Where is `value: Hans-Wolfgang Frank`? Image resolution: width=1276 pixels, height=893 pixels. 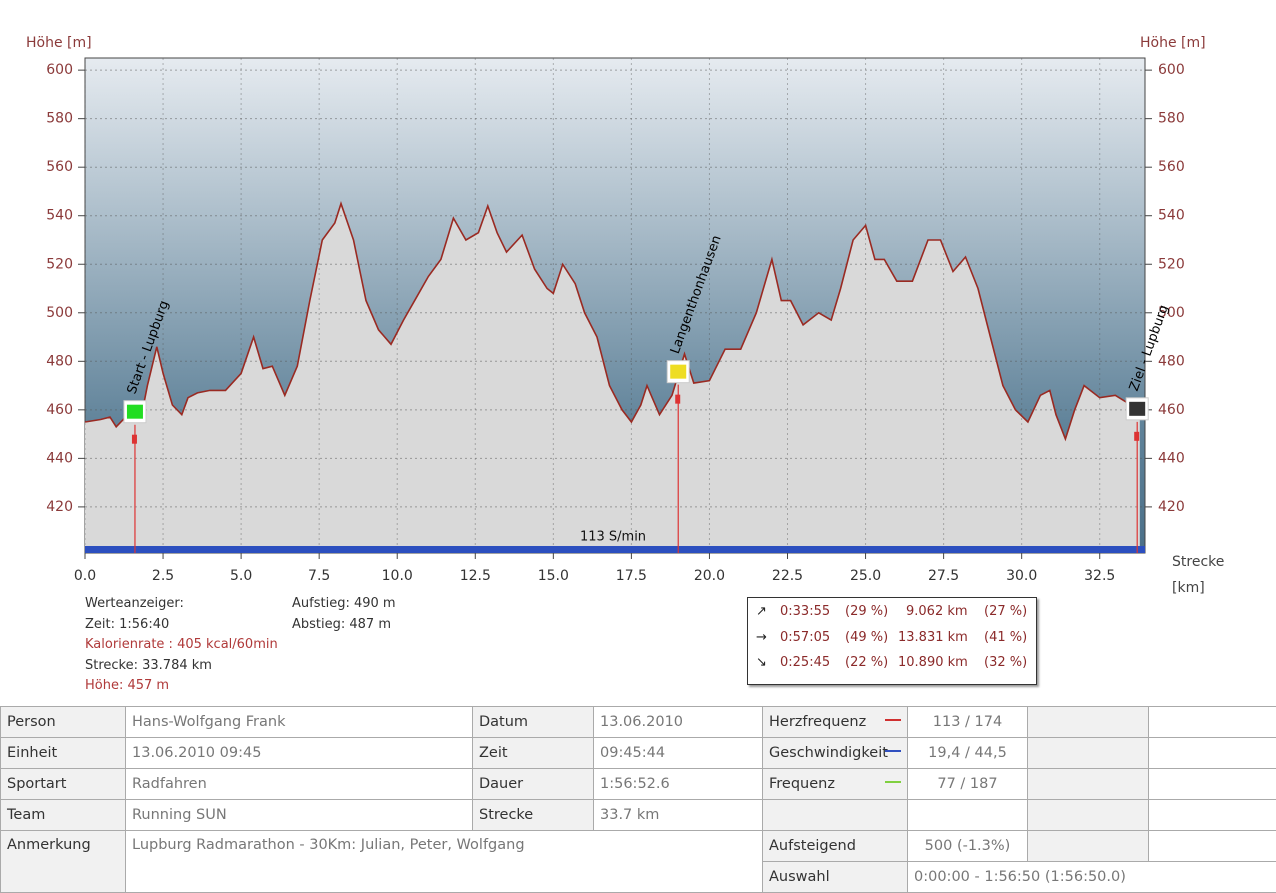 value: Hans-Wolfgang Frank is located at coordinates (299, 722).